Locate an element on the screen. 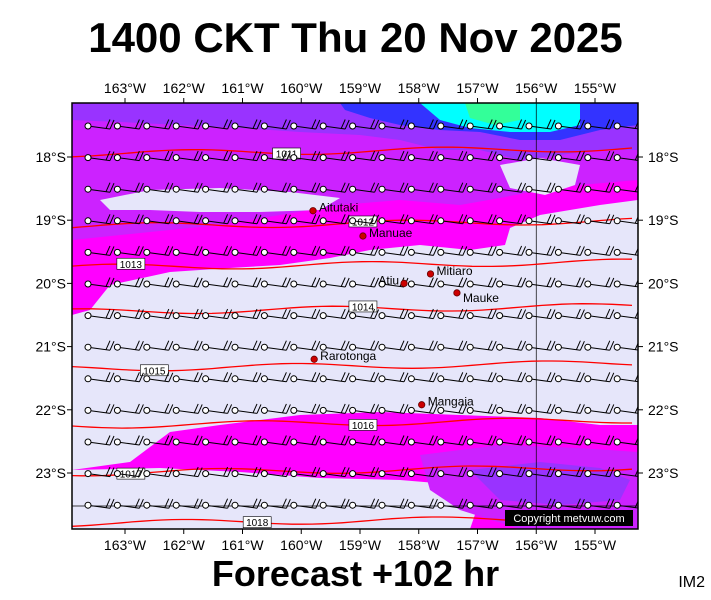  isobar-label: 1016 is located at coordinates (363, 426).